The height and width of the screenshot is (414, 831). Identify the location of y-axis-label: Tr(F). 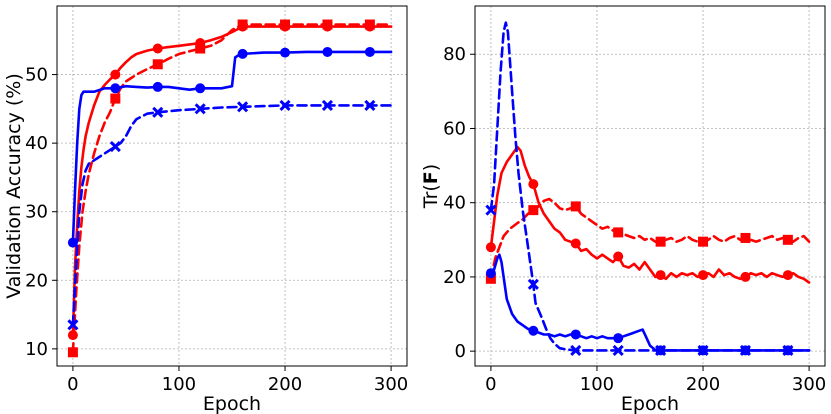
(431, 186).